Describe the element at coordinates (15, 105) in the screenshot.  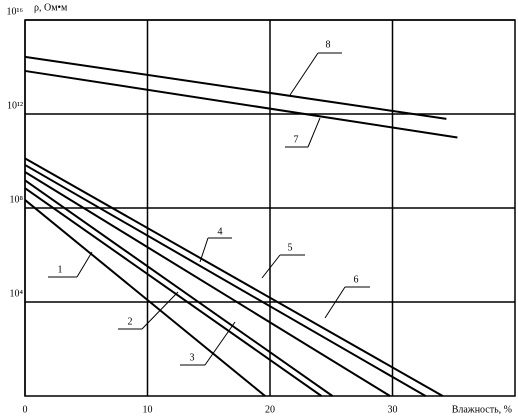
I see `y-tick-label: 10¹²` at that location.